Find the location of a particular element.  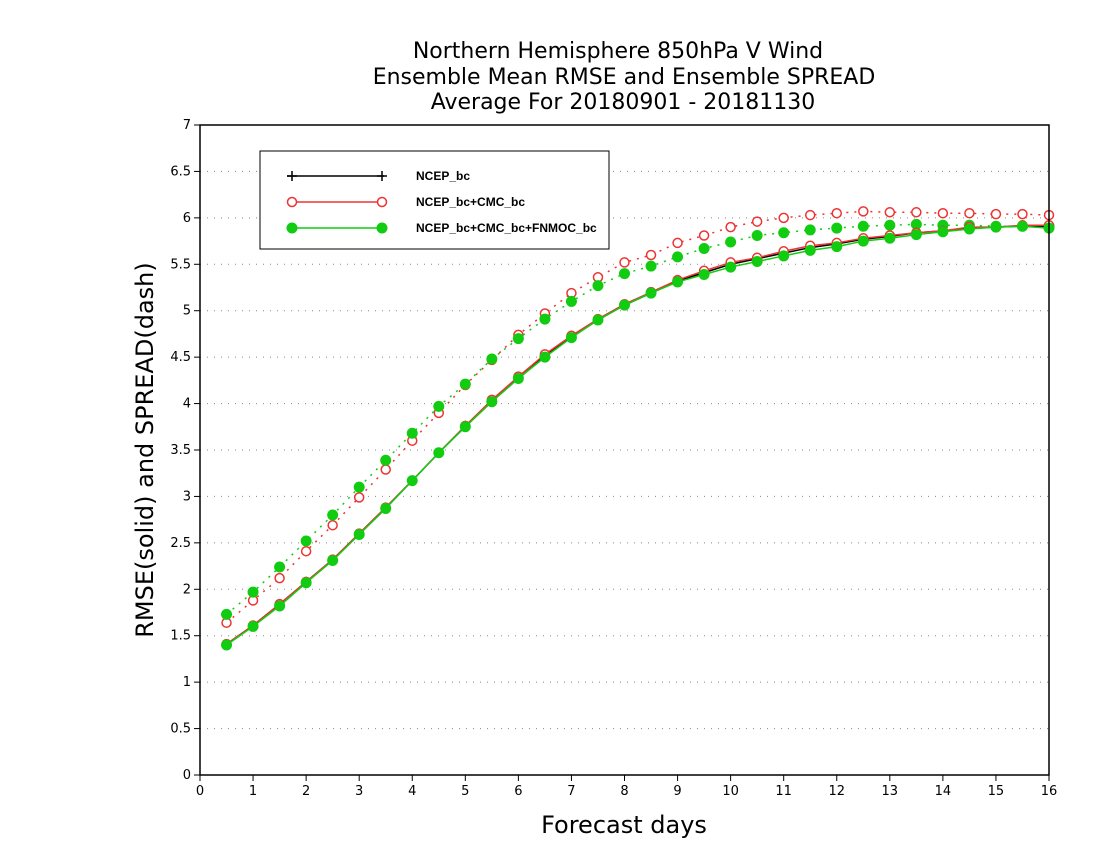

x-tick-label: 10 is located at coordinates (730, 791).